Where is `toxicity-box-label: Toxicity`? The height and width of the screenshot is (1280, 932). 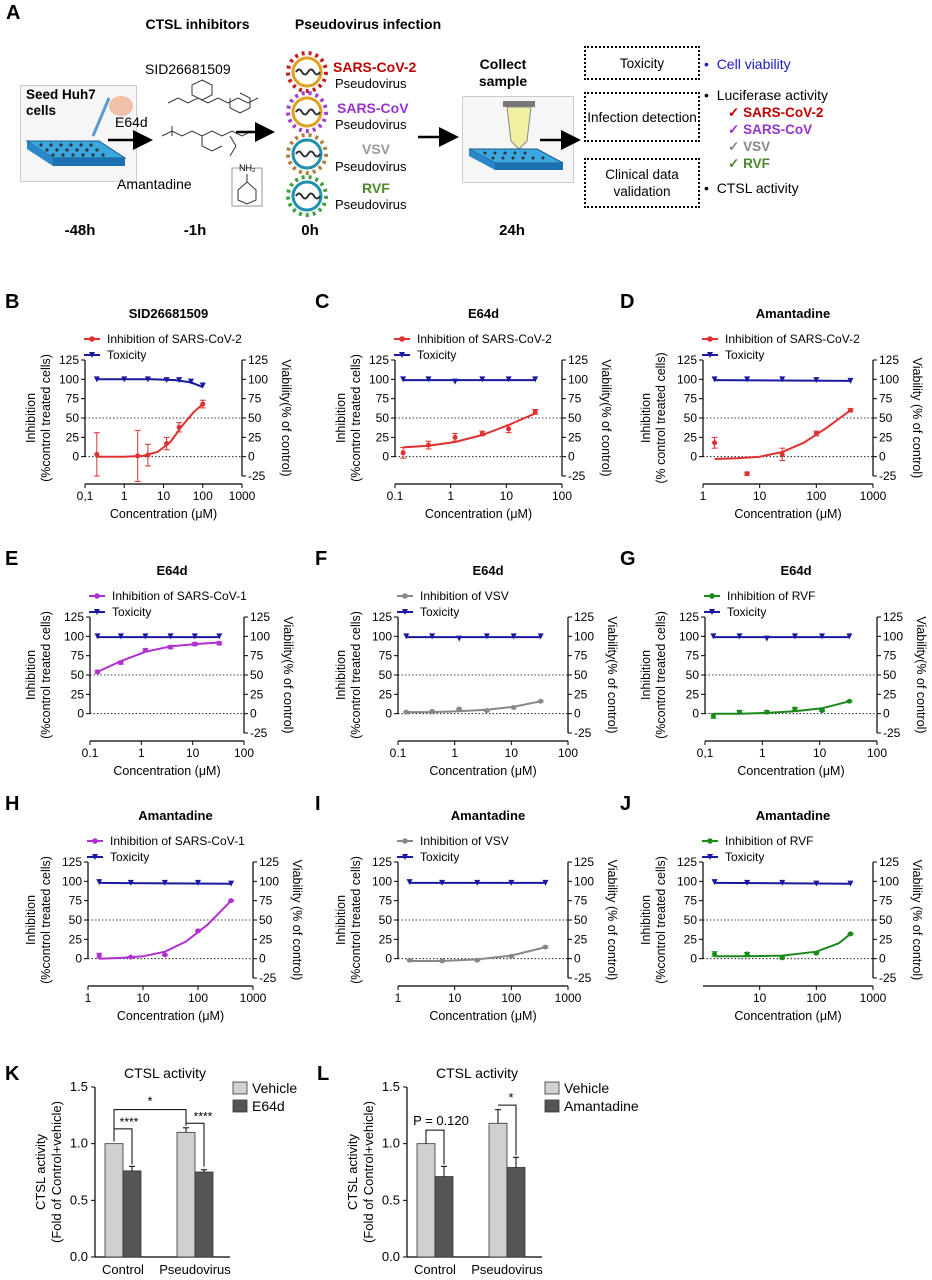 toxicity-box-label: Toxicity is located at coordinates (642, 63).